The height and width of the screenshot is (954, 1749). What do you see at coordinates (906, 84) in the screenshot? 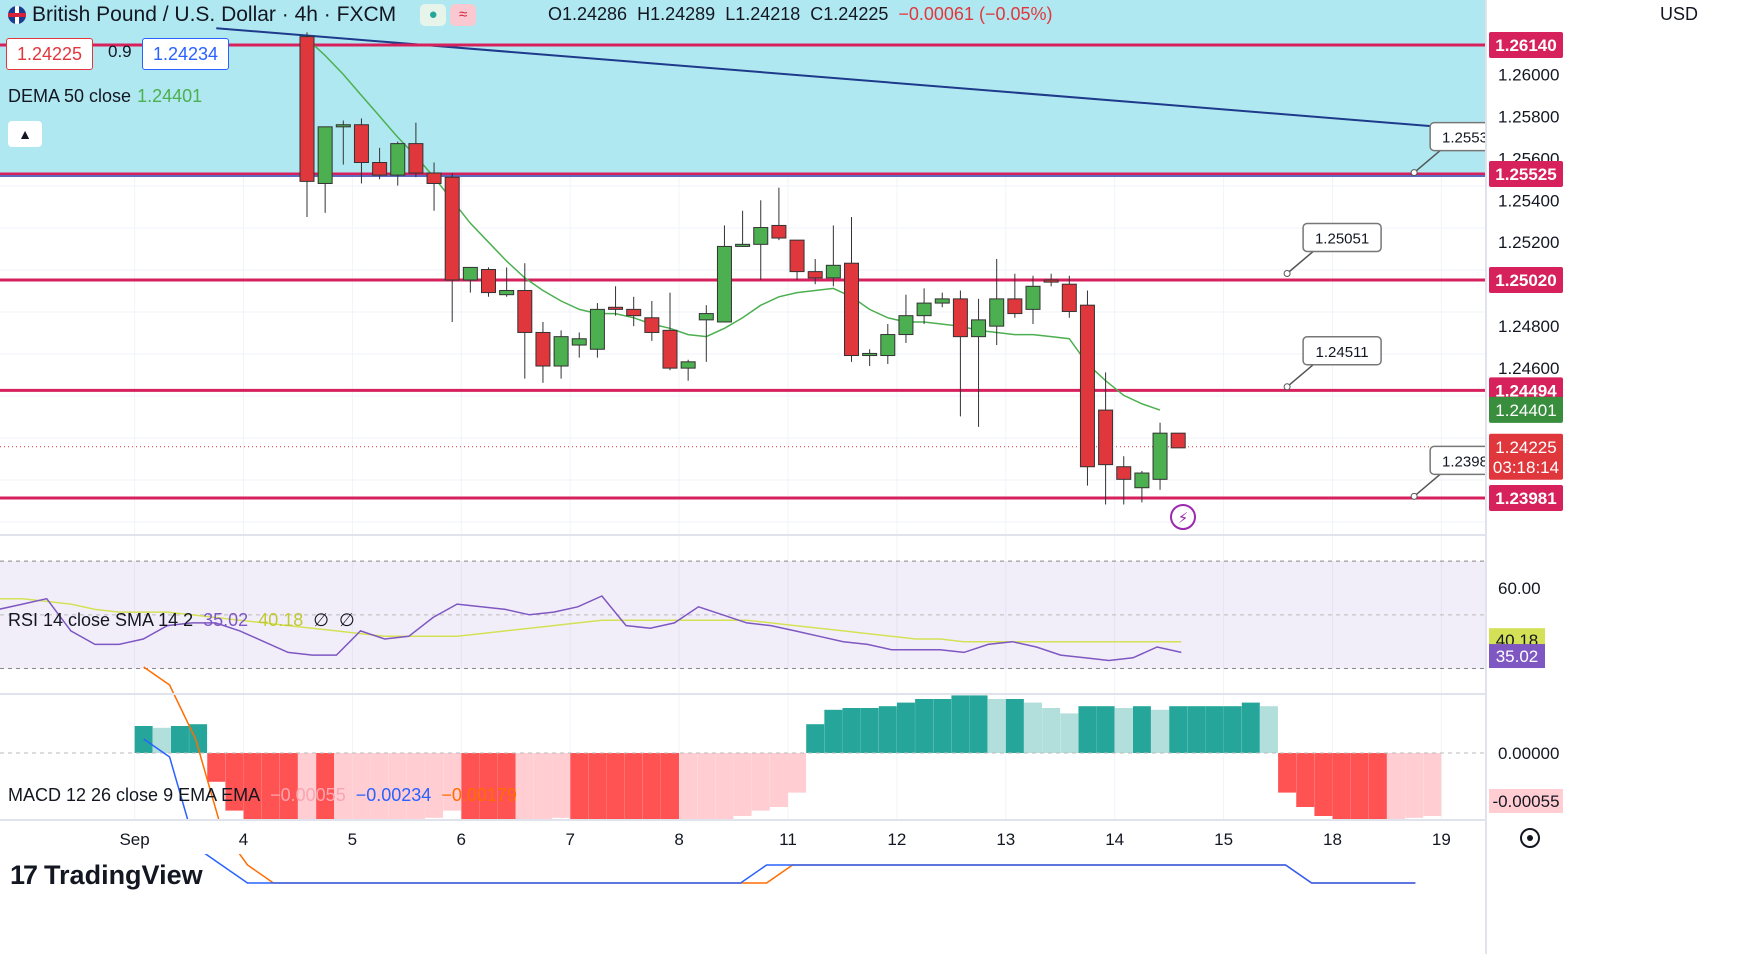
I see `trendline` at bounding box center [906, 84].